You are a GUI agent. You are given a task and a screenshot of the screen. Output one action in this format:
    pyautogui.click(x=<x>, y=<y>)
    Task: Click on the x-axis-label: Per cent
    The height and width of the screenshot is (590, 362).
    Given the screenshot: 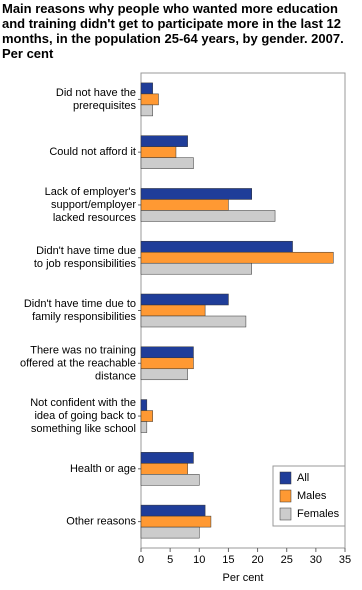 What is the action you would take?
    pyautogui.click(x=243, y=578)
    